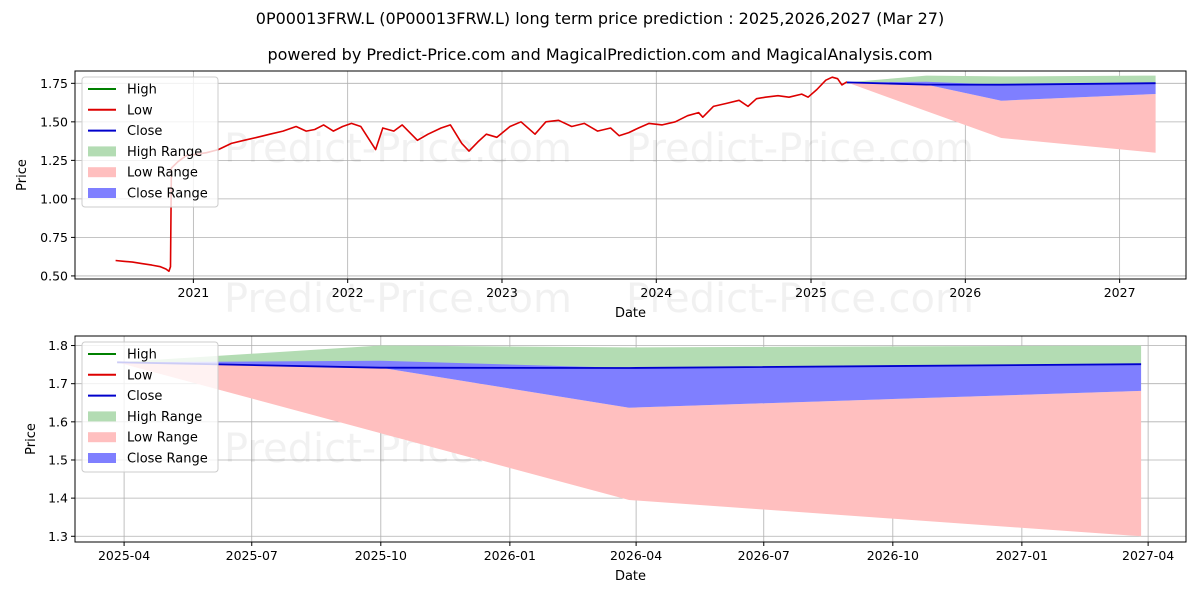  Describe the element at coordinates (1148, 555) in the screenshot. I see `x-tick-label: 2027-04` at that location.